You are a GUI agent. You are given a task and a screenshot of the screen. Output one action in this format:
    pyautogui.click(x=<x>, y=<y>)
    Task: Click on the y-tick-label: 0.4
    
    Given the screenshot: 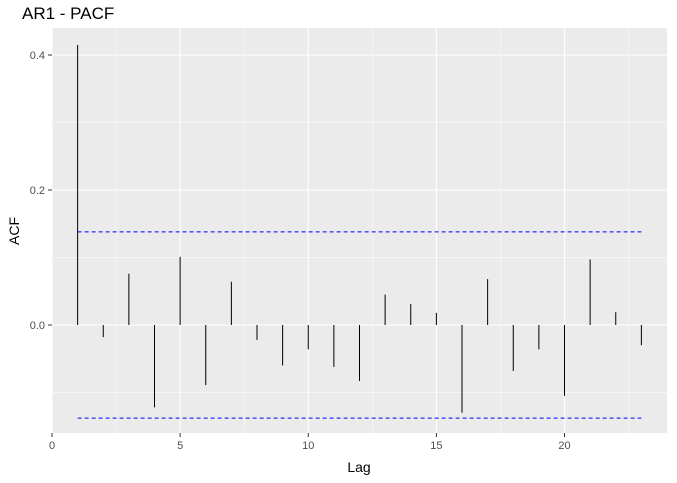 What is the action you would take?
    pyautogui.click(x=37, y=56)
    